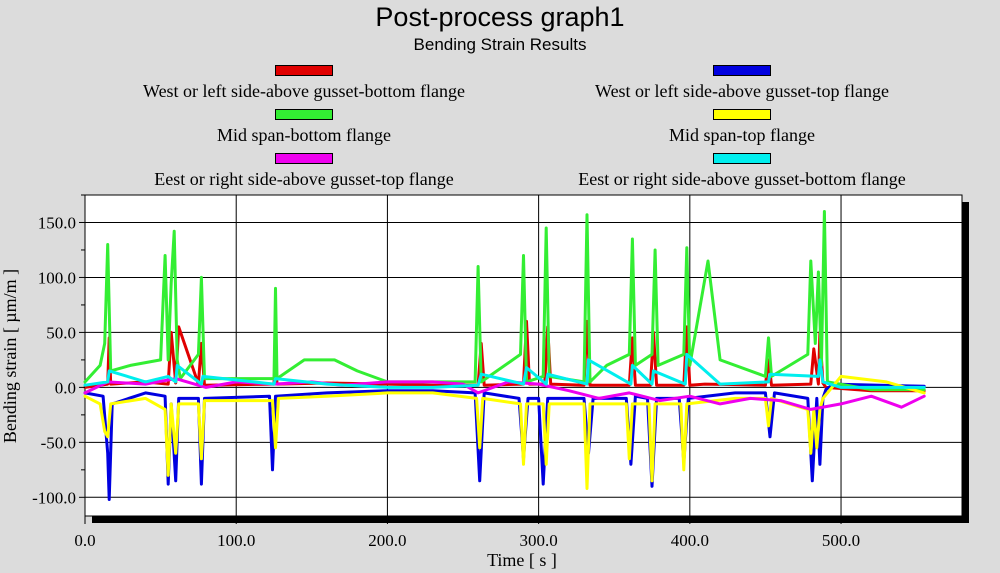  What do you see at coordinates (304, 135) in the screenshot?
I see `legend-label: Mid span-bottom flange` at bounding box center [304, 135].